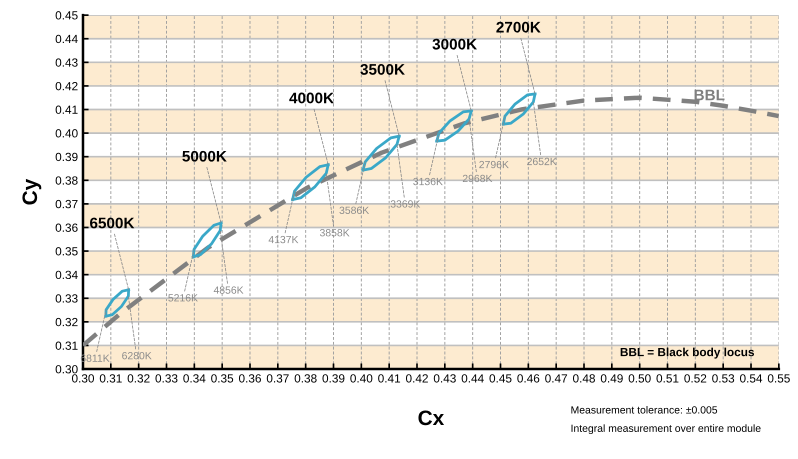  What do you see at coordinates (542, 162) in the screenshot?
I see `annotation: 2652K` at bounding box center [542, 162].